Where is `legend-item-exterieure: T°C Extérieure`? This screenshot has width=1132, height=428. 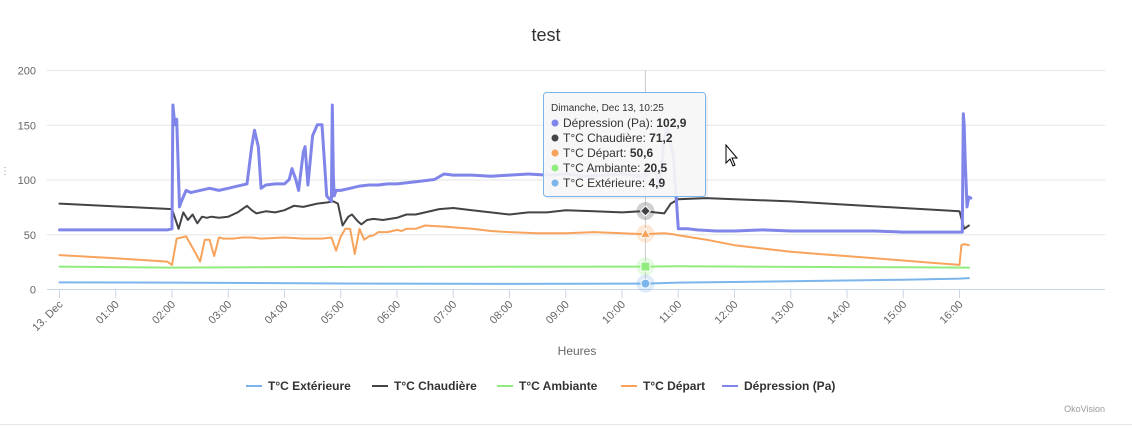 legend-item-exterieure: T°C Extérieure is located at coordinates (298, 386).